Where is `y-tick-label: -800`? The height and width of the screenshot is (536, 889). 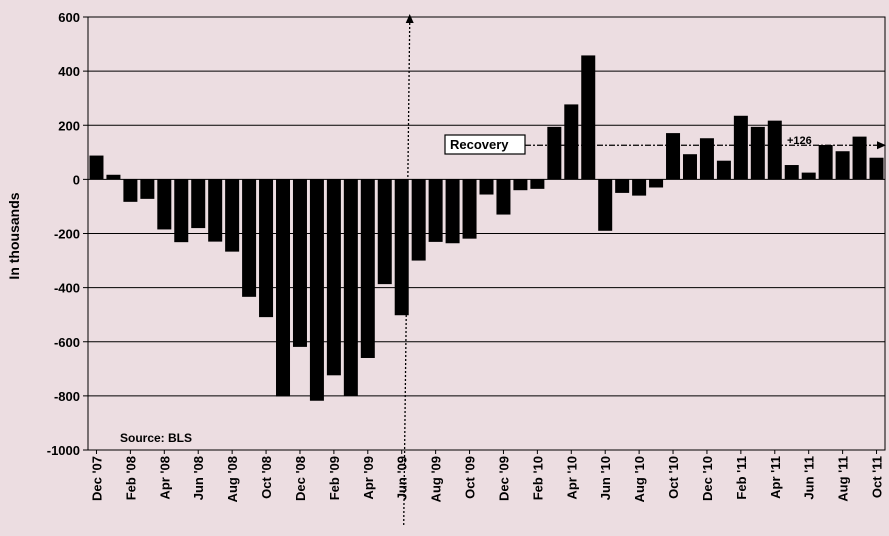
y-tick-label: -800 is located at coordinates (67, 396).